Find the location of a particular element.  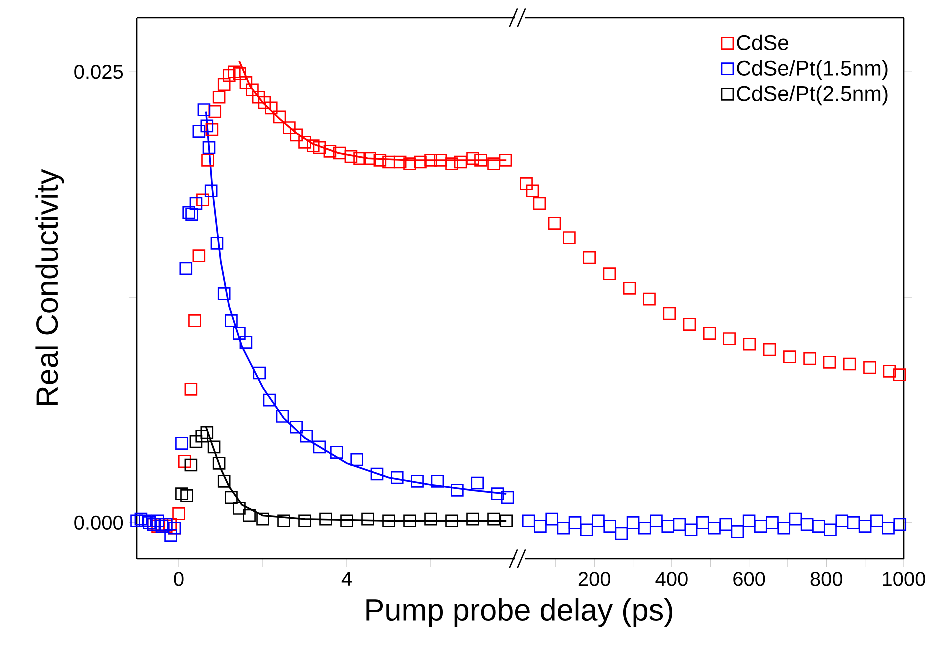

y-axis-title: Real Conductivity is located at coordinates (50, 287).